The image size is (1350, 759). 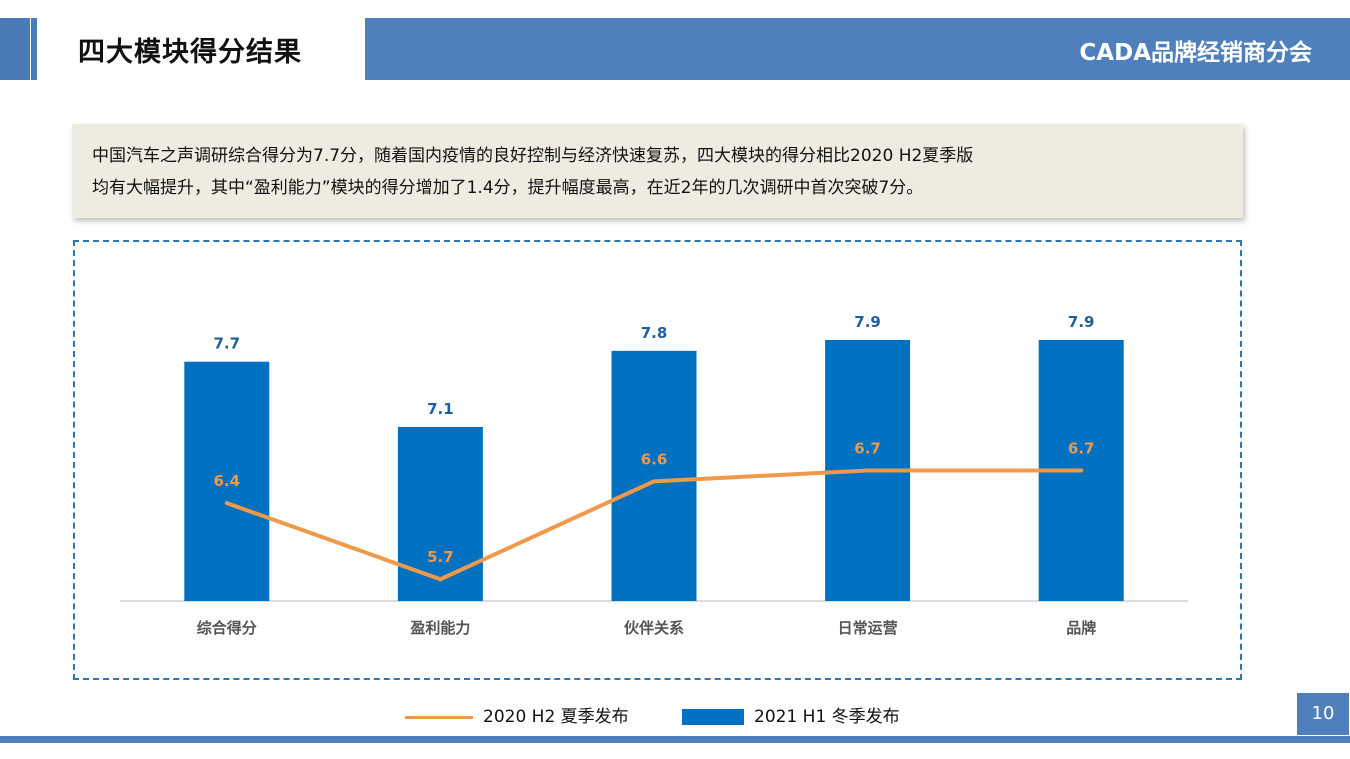 I want to click on header-title-box, so click(x=202, y=49).